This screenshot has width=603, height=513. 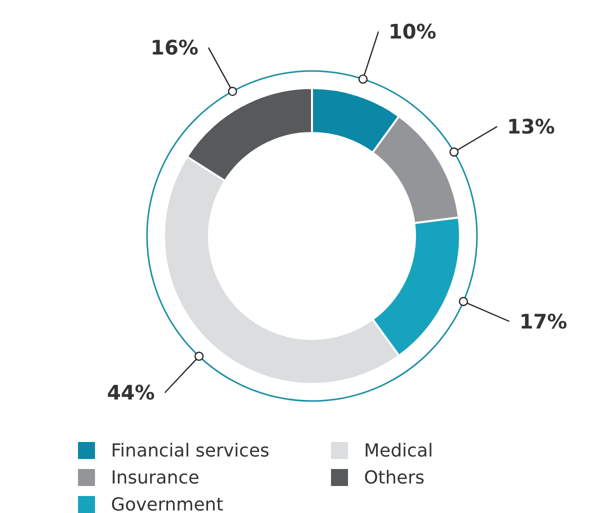 What do you see at coordinates (412, 32) in the screenshot?
I see `data-label: 10%` at bounding box center [412, 32].